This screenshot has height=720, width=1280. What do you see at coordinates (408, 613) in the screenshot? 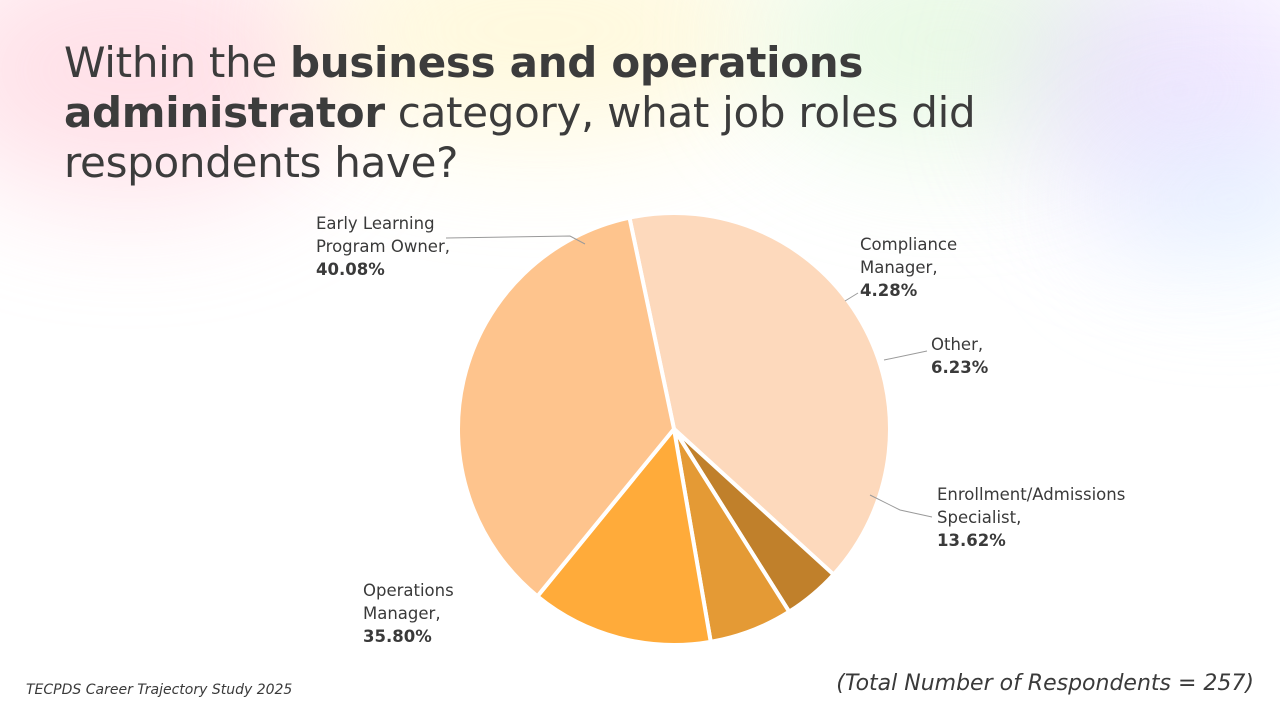
I see `label-operations-manager: Operations Manager, 35.80%` at bounding box center [408, 613].